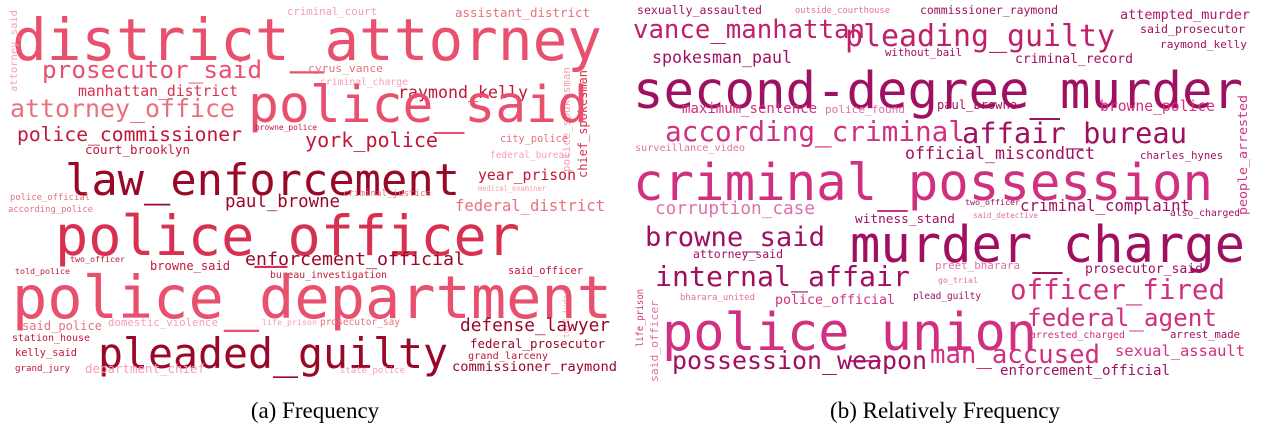 This screenshot has width=1261, height=430. What do you see at coordinates (947, 296) in the screenshot?
I see `word: plead_guilty` at bounding box center [947, 296].